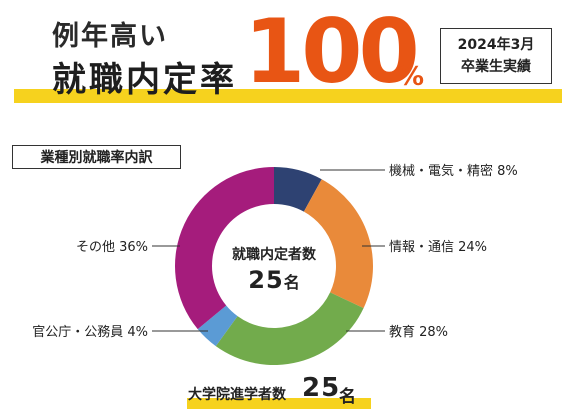 This screenshot has width=577, height=417. What do you see at coordinates (279, 403) in the screenshot?
I see `footer-underline` at bounding box center [279, 403].